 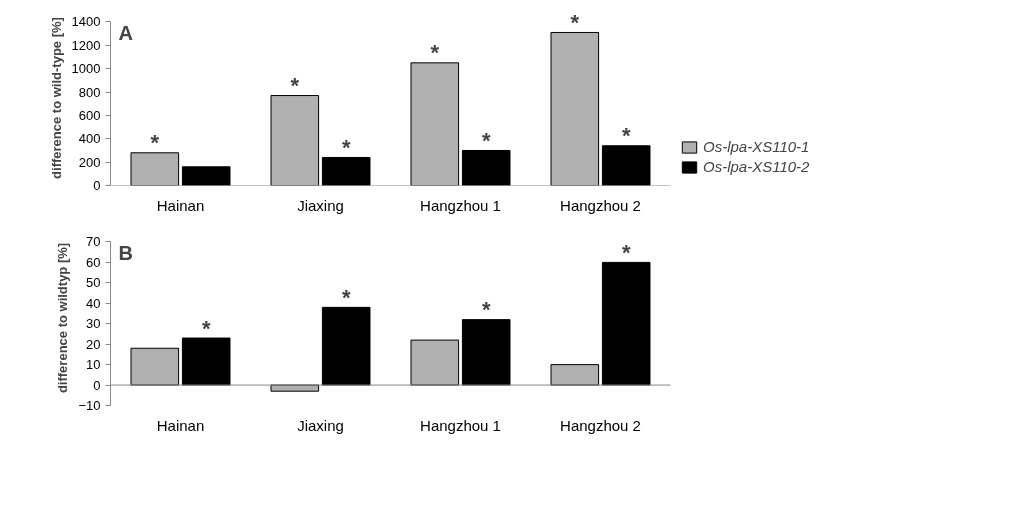 I want to click on y-tick-label: 70, so click(x=93, y=242).